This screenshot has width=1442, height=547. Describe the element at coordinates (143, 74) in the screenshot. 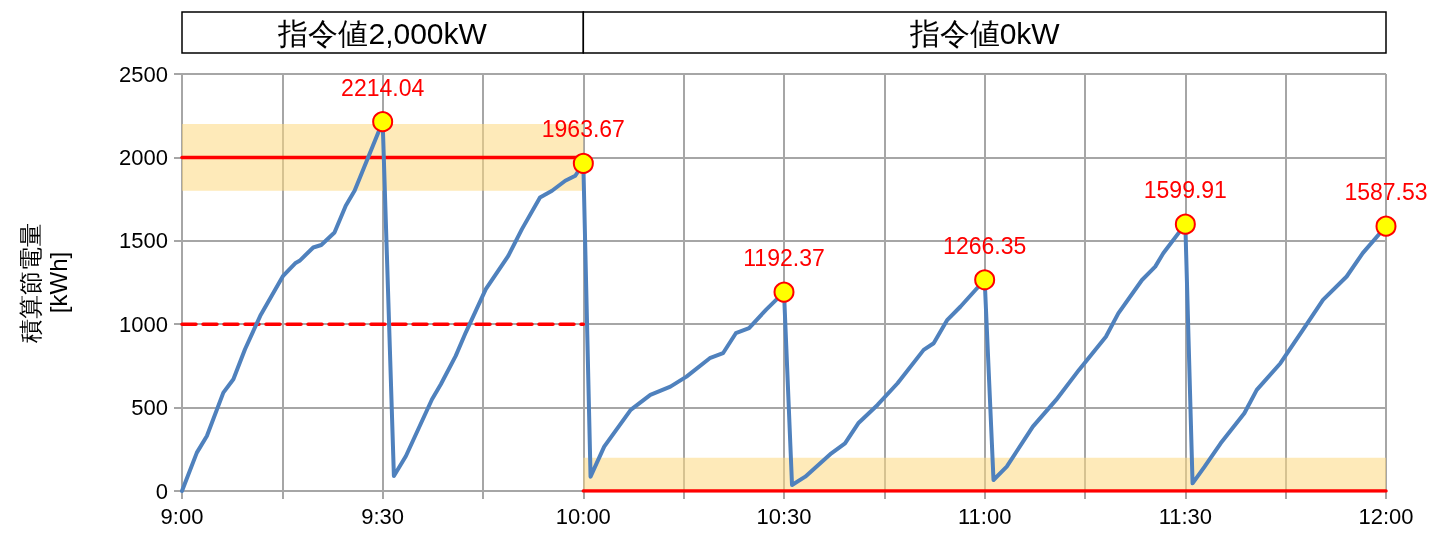

I see `y-tick-label: 2500` at that location.